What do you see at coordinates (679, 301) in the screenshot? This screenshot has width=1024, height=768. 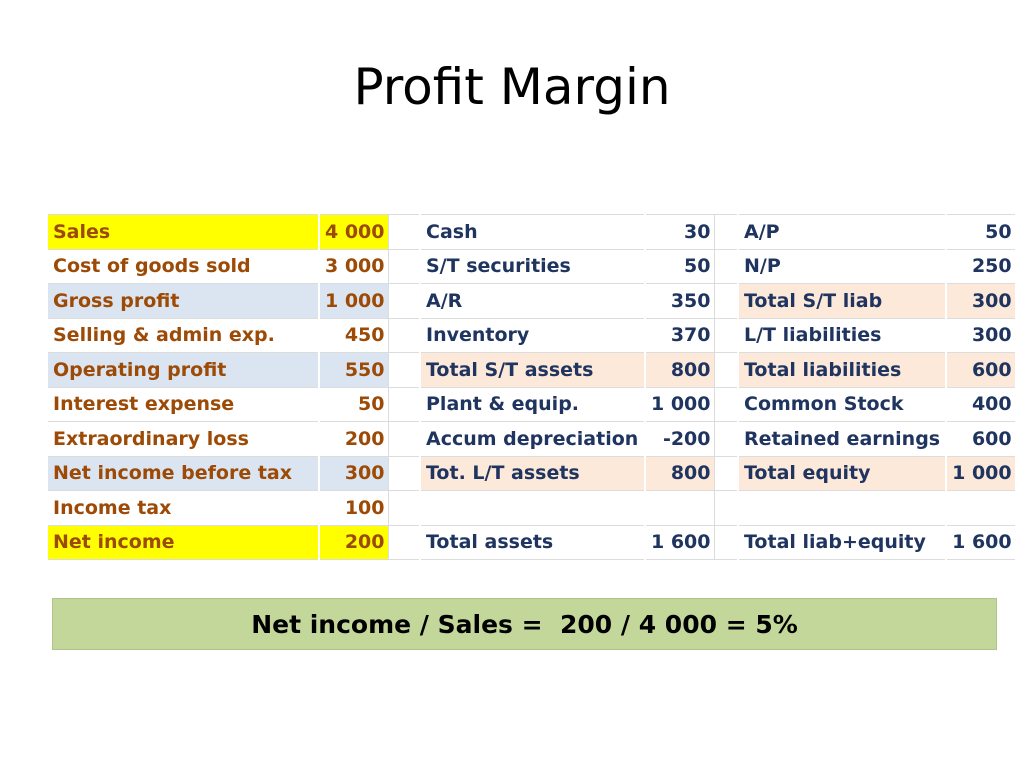 I see `asset-value: 350` at bounding box center [679, 301].